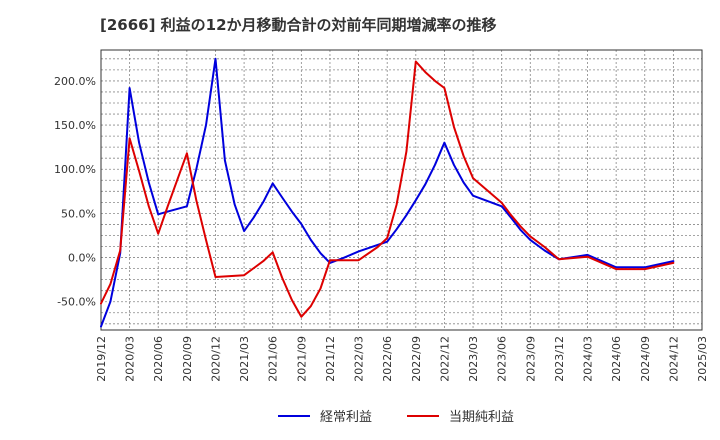  Describe the element at coordinates (158, 359) in the screenshot. I see `x-tick-label: 2020/06` at that location.